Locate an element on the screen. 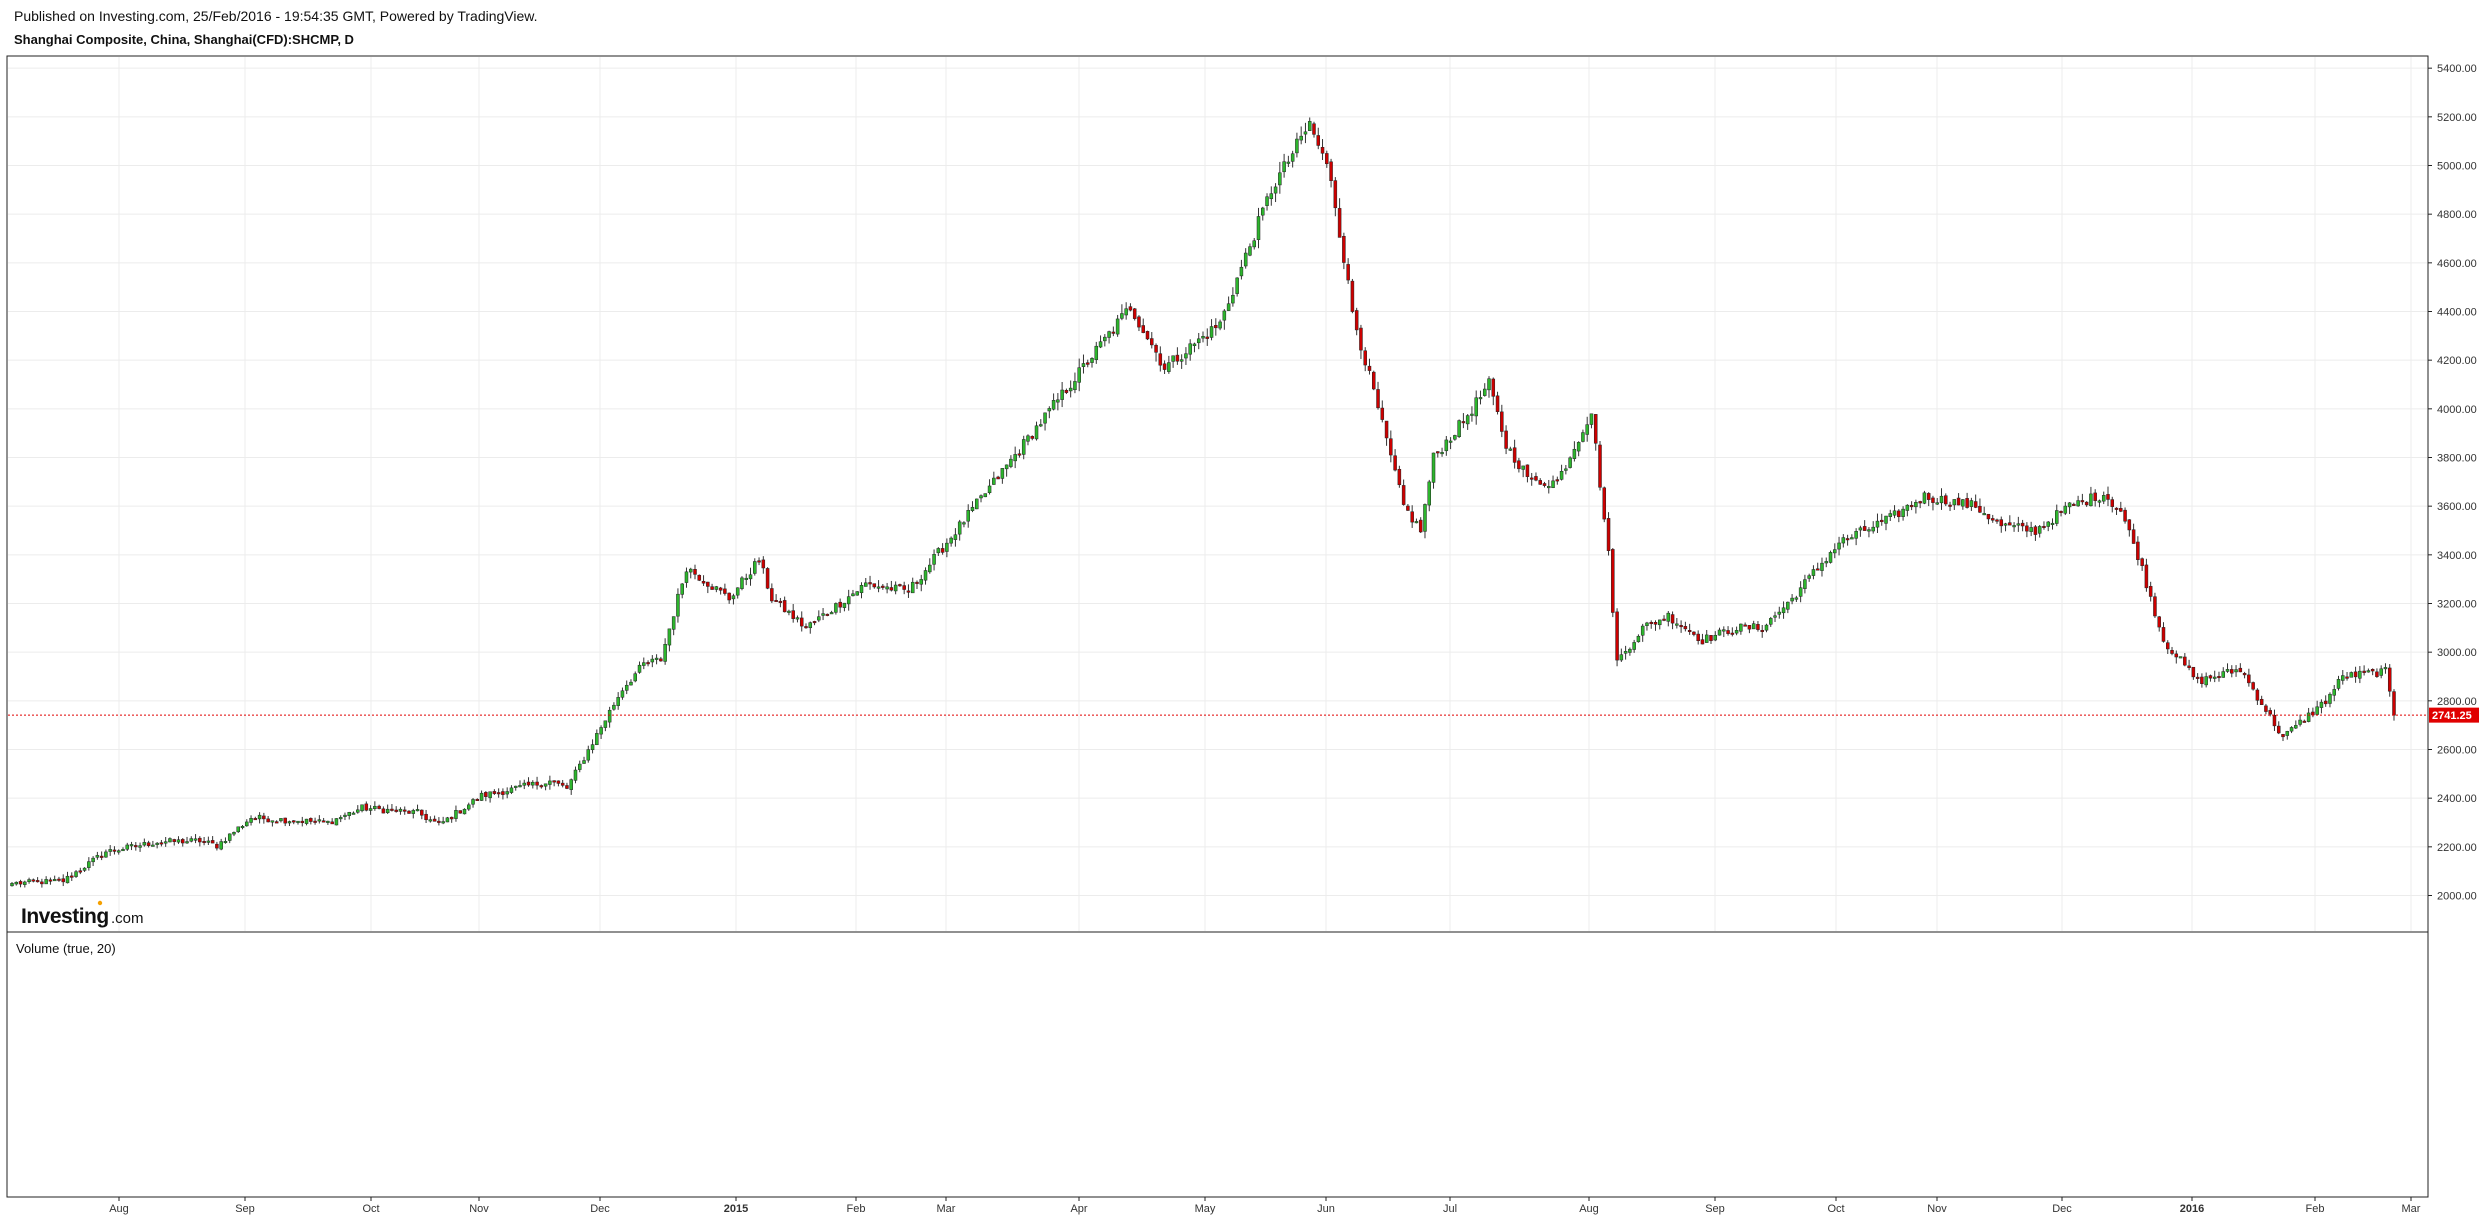  logo-brand: Investing is located at coordinates (65, 916).